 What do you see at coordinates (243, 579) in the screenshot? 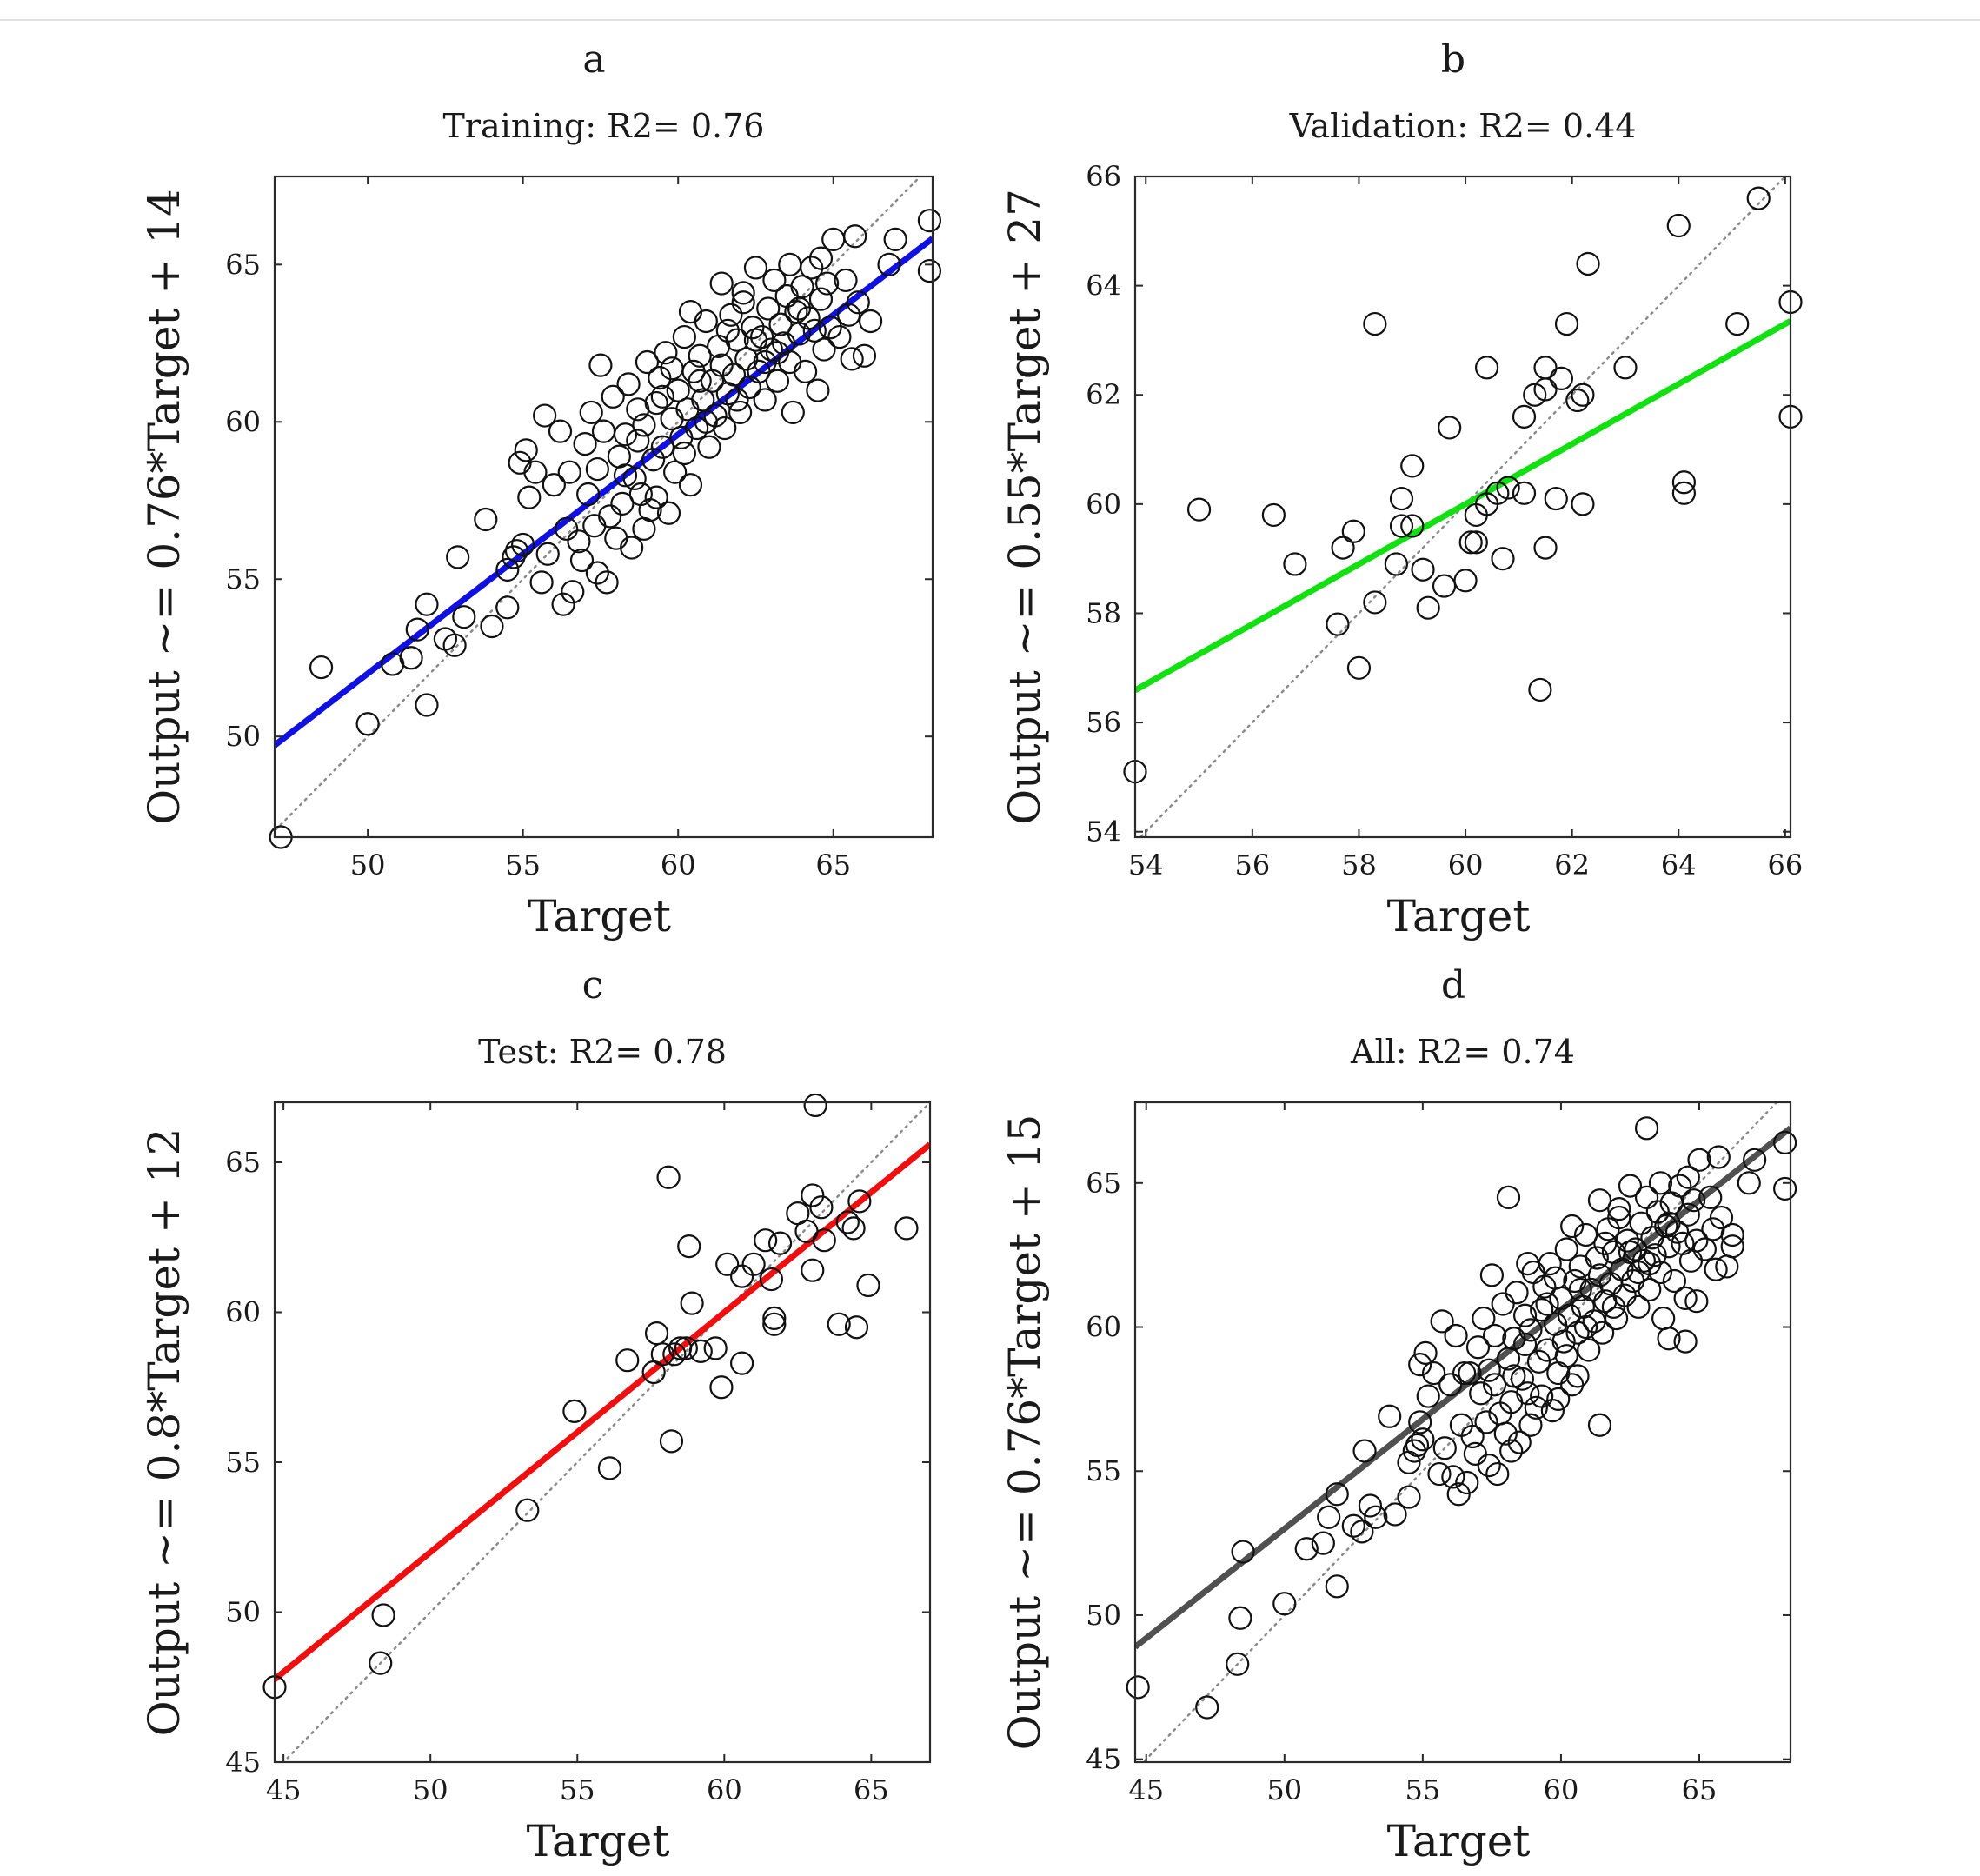
I see `y-tick-label: 55` at bounding box center [243, 579].